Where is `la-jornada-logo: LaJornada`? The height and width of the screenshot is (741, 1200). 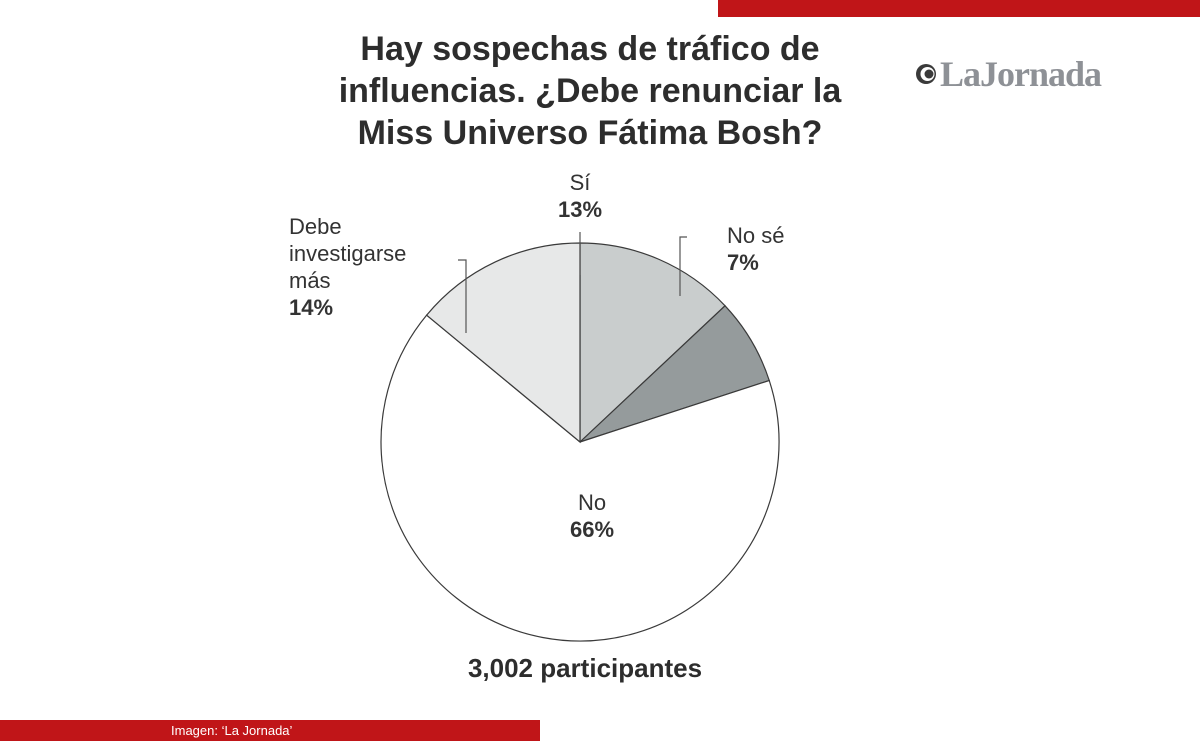
la-jornada-logo: LaJornada is located at coordinates (1008, 74).